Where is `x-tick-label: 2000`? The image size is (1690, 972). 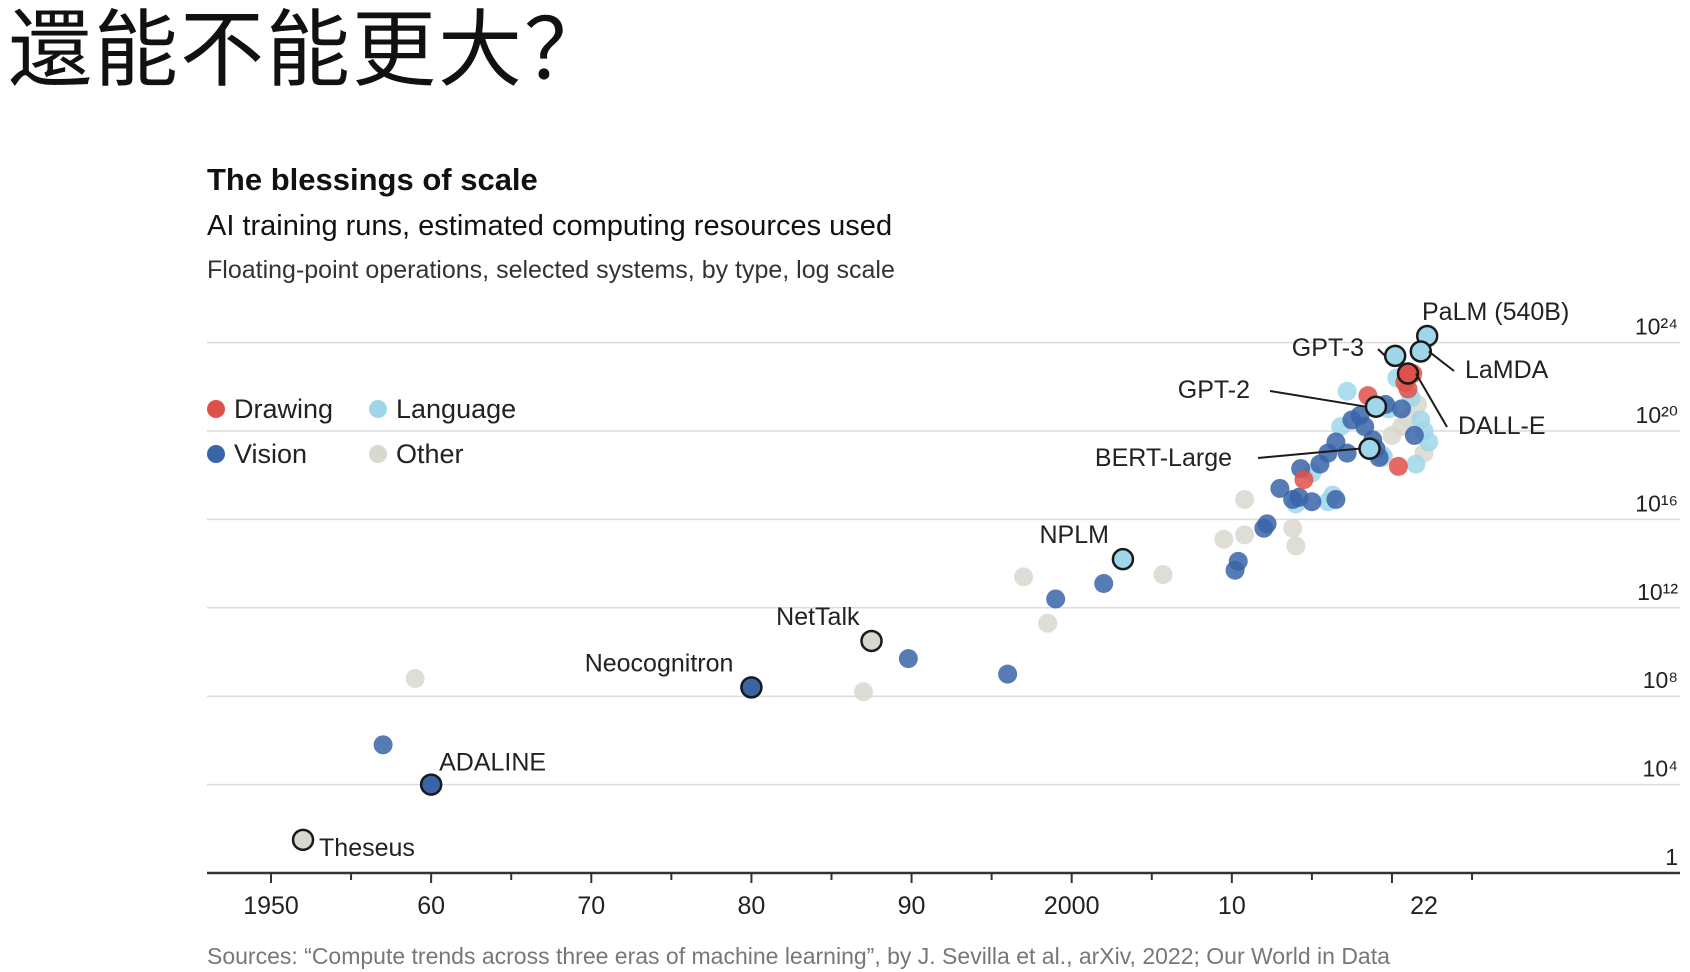 x-tick-label: 2000 is located at coordinates (1072, 906).